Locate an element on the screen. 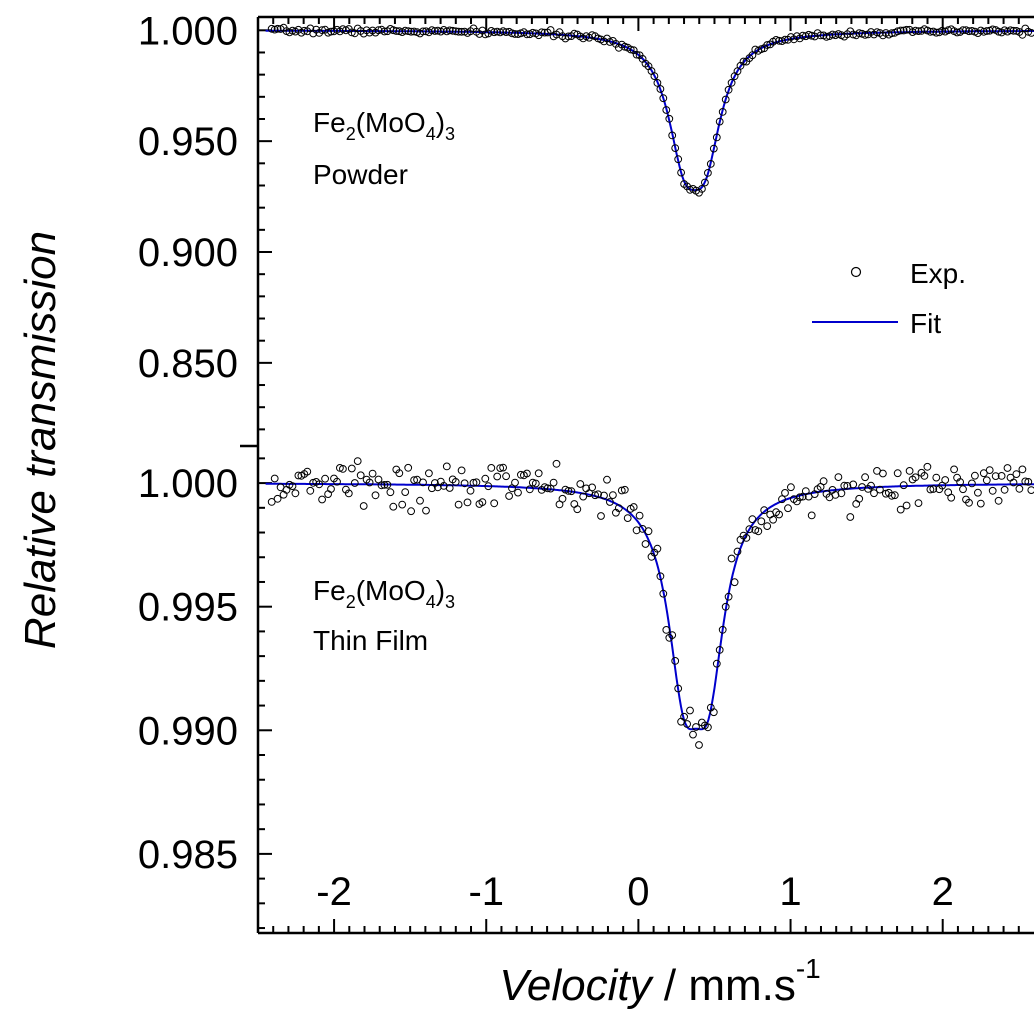  x-tick-label: -1 is located at coordinates (486, 892).